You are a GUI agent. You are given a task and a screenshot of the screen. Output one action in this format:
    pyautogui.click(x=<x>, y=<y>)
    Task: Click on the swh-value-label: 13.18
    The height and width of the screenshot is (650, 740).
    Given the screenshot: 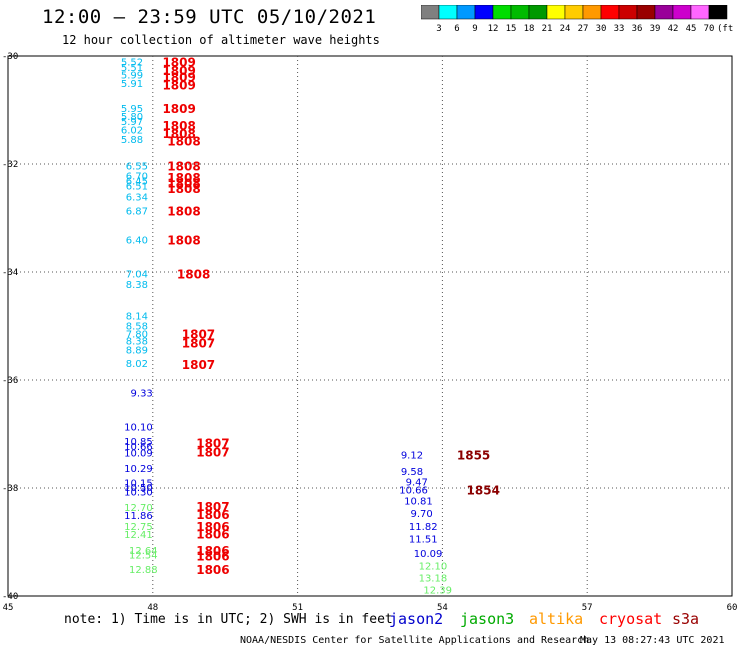 What is the action you would take?
    pyautogui.click(x=433, y=579)
    